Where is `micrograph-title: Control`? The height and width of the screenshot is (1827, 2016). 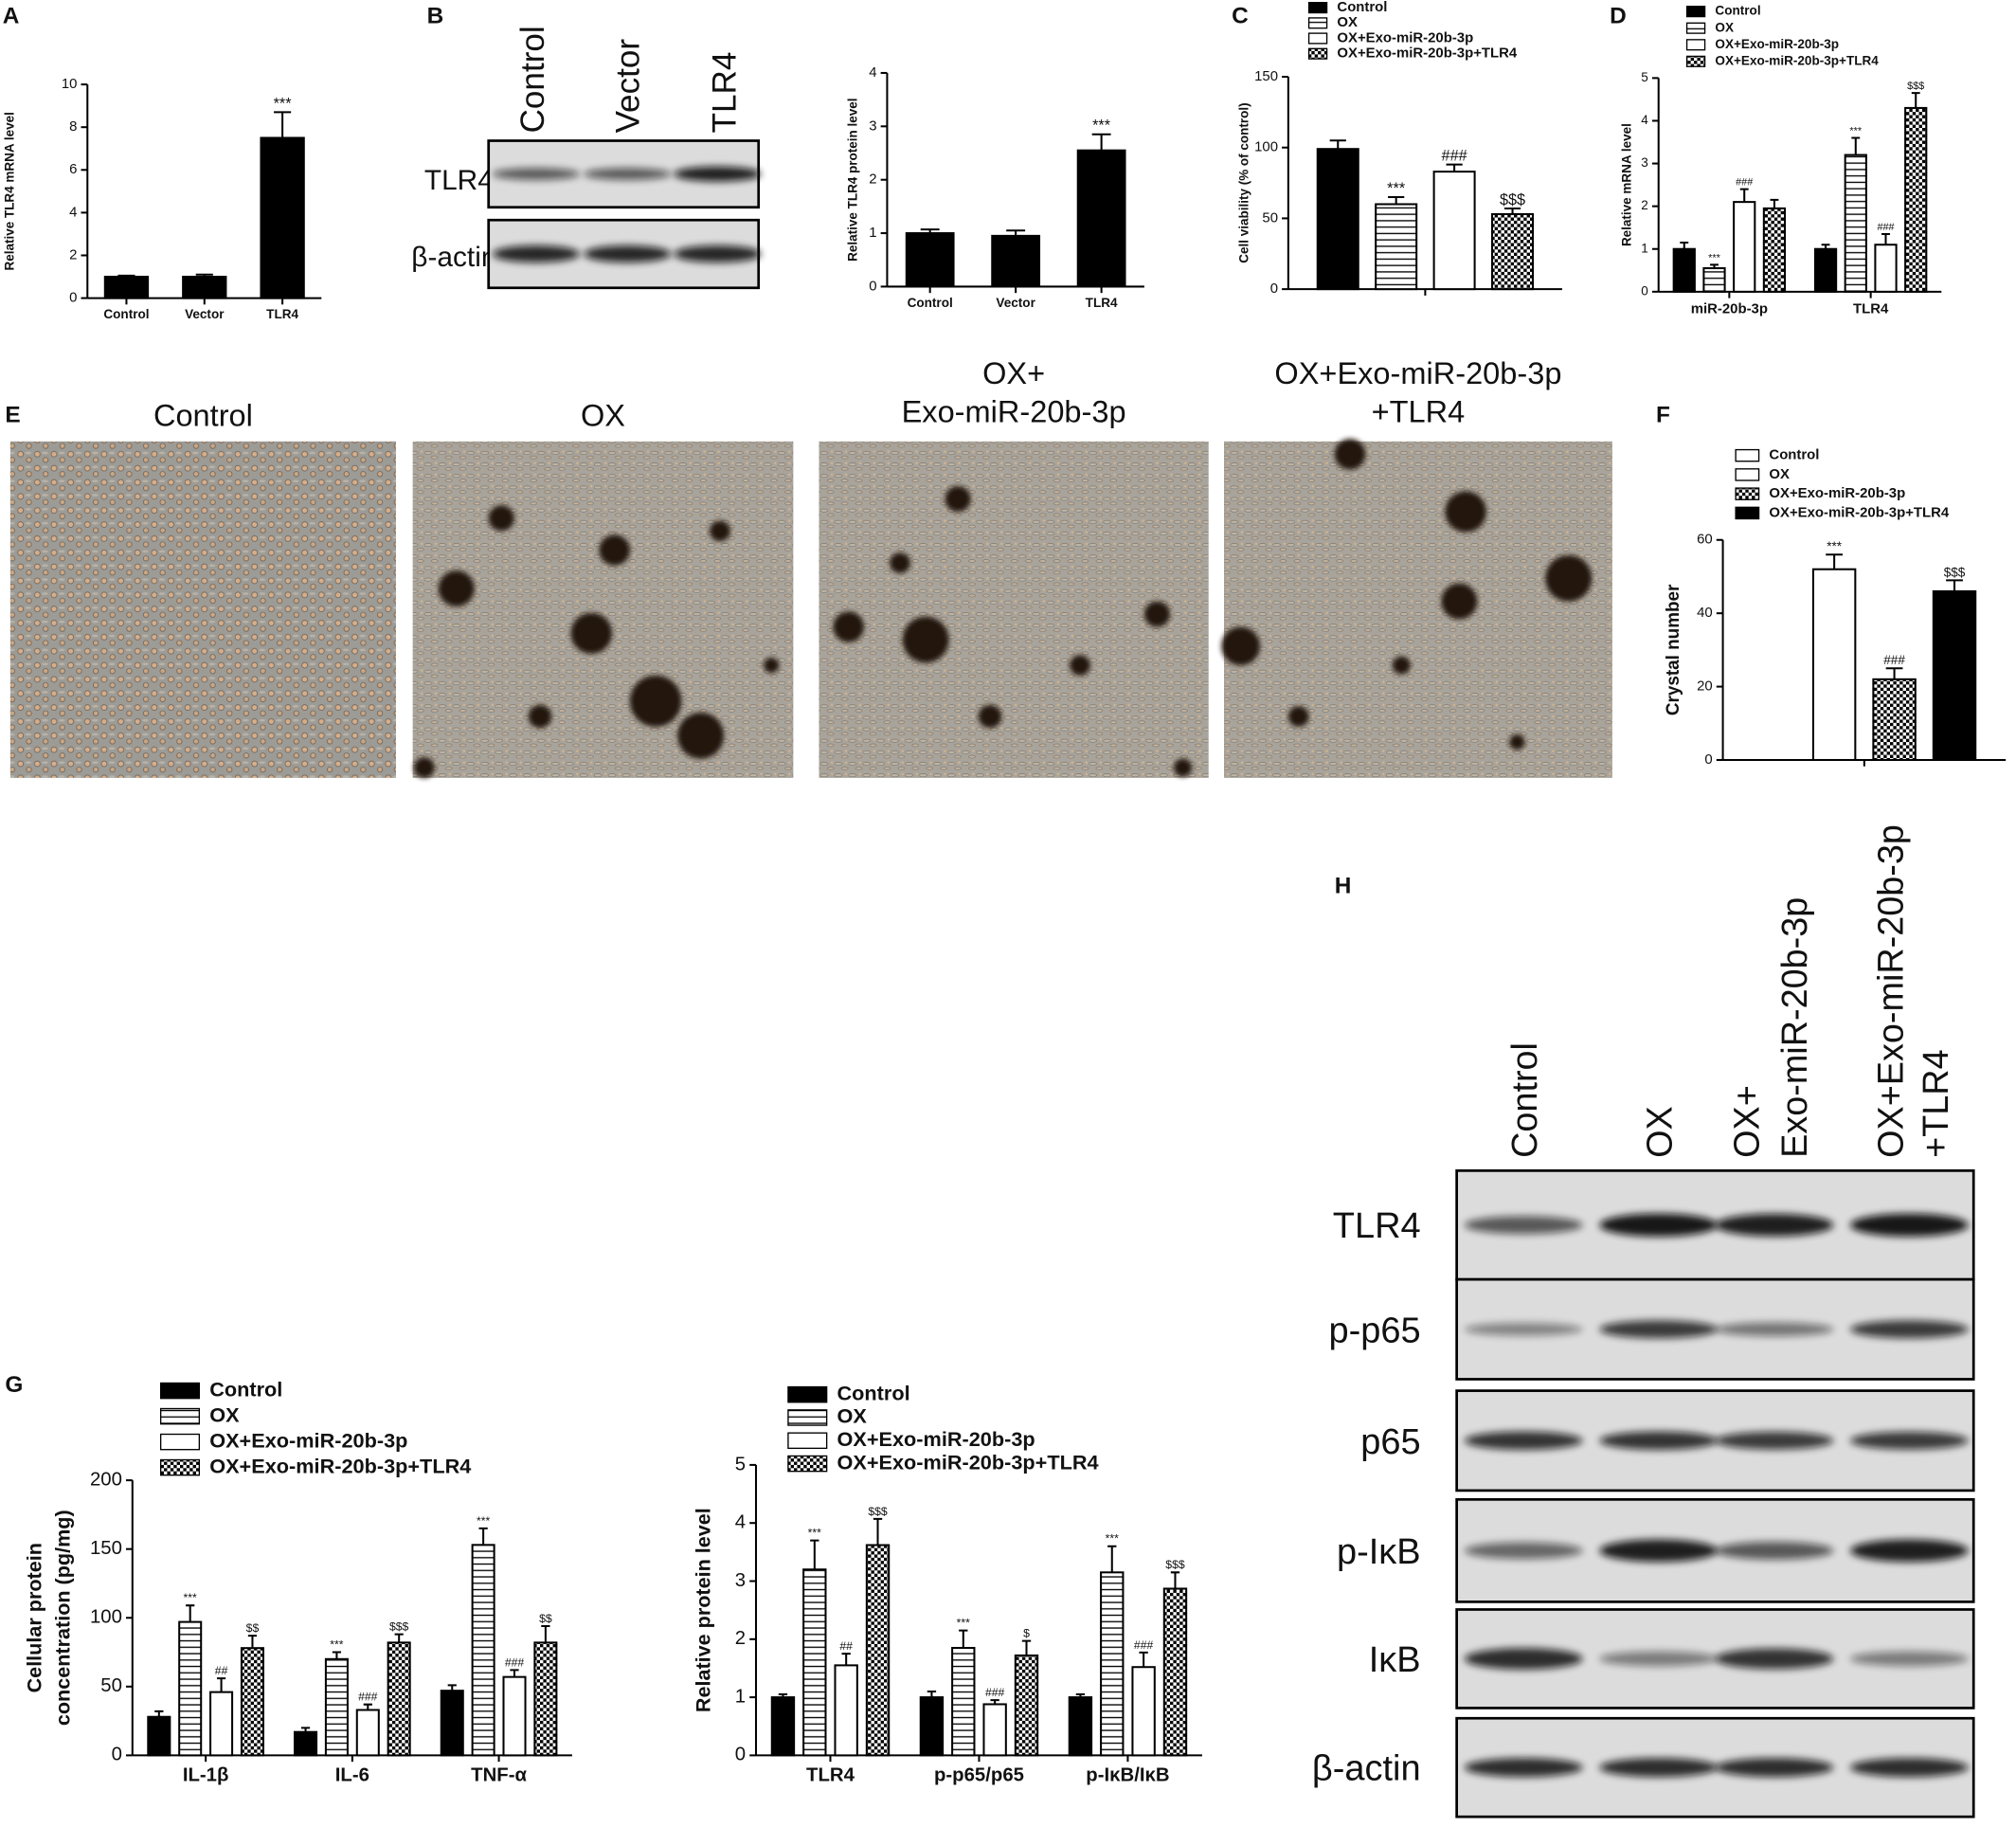 micrograph-title: Control is located at coordinates (203, 416).